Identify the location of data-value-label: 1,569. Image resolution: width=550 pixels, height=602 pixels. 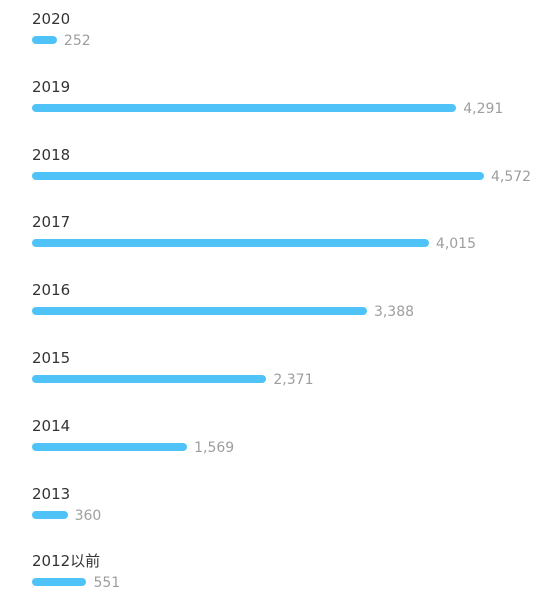
(214, 447).